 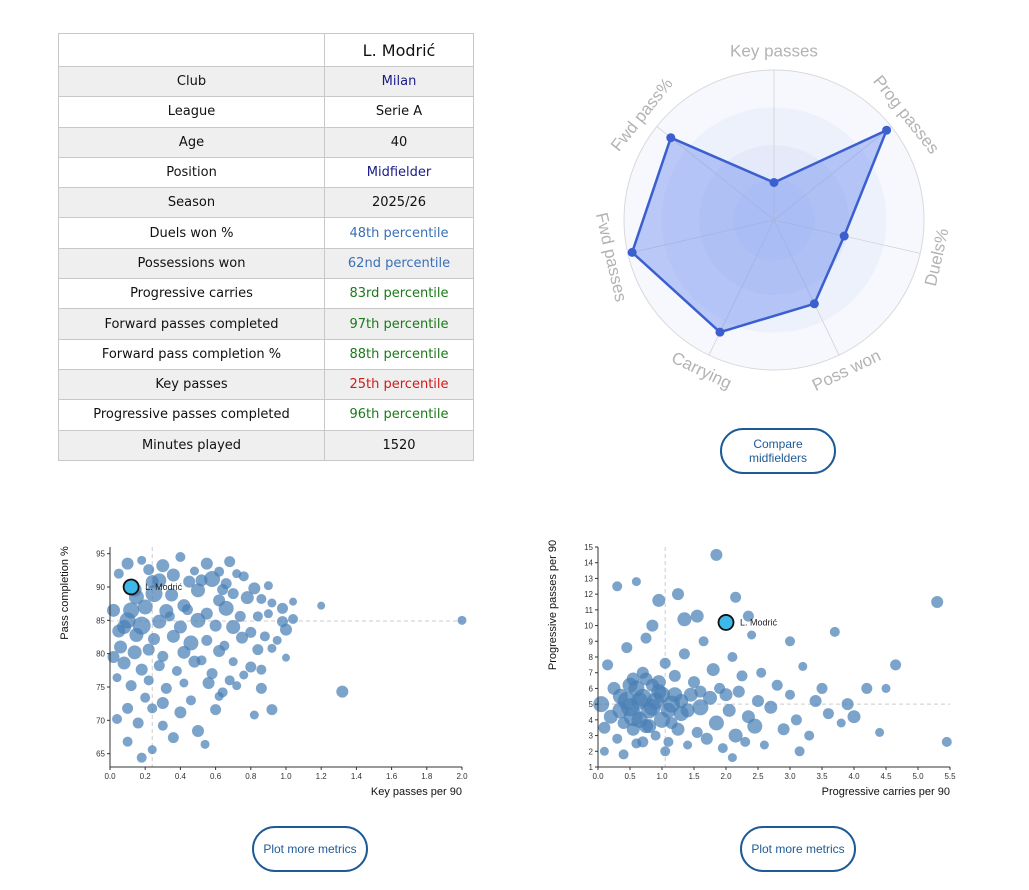 I want to click on y-tick-label: 7, so click(x=591, y=673).